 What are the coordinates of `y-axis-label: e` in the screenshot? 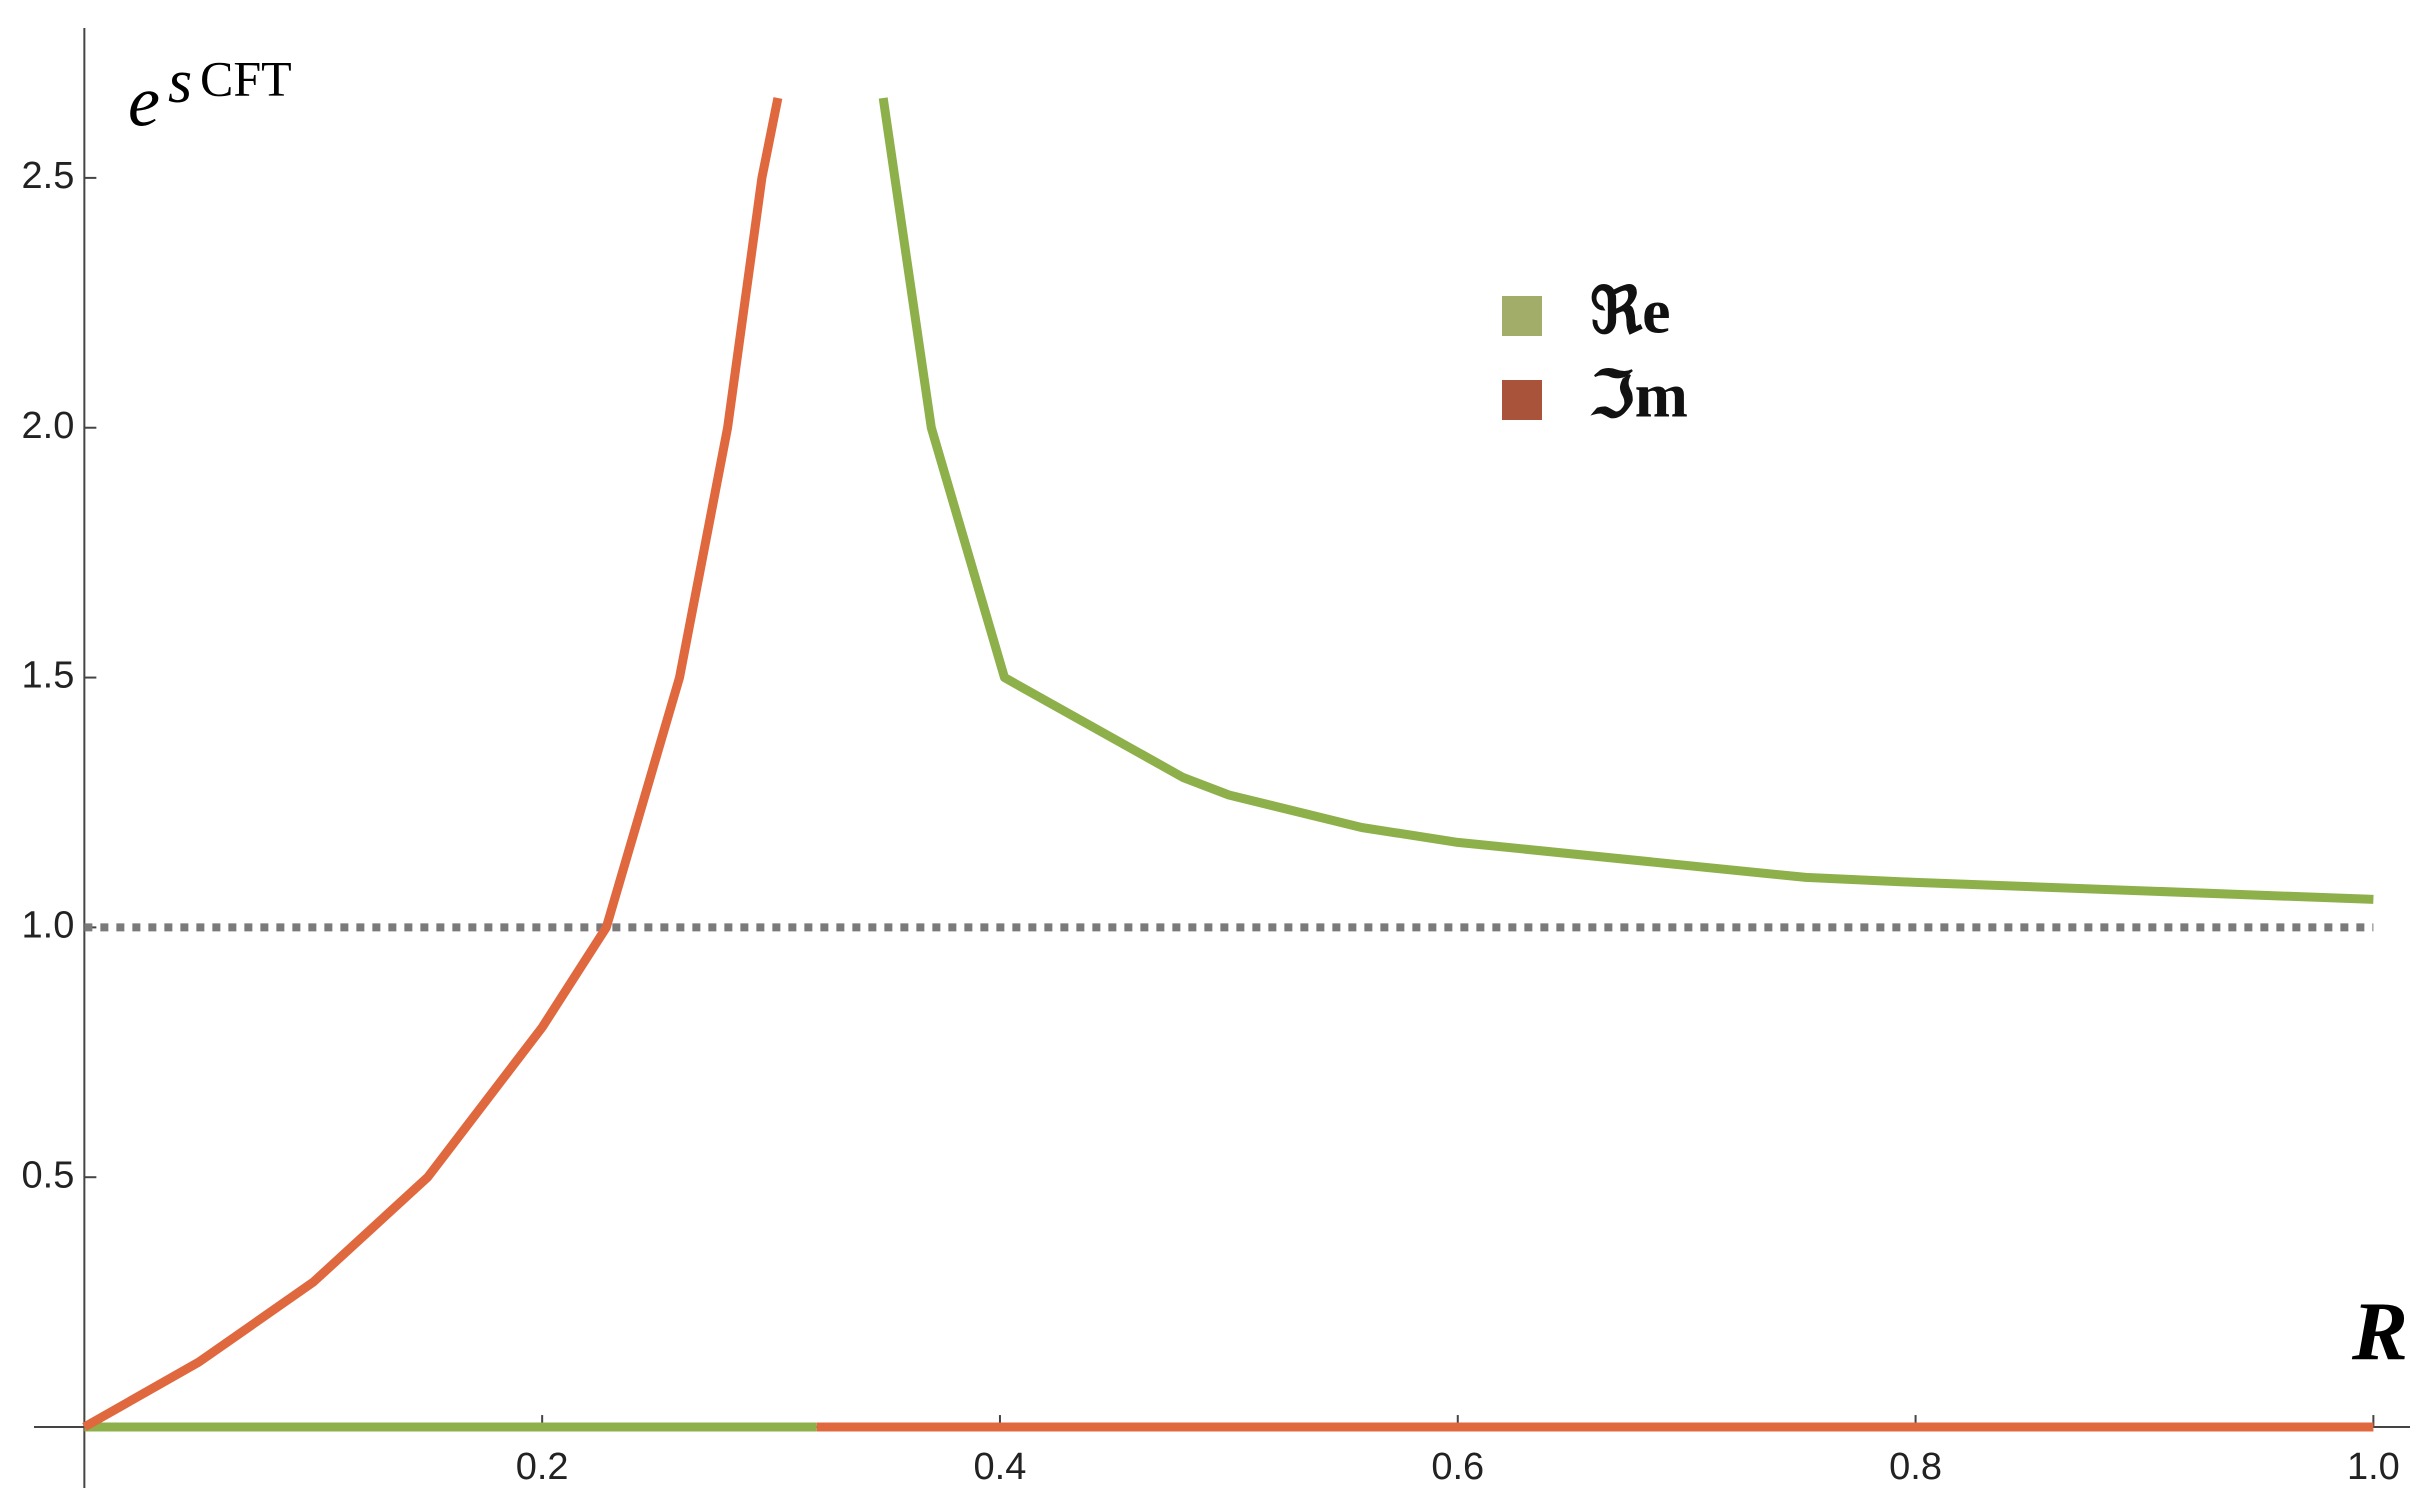 It's located at (144, 102).